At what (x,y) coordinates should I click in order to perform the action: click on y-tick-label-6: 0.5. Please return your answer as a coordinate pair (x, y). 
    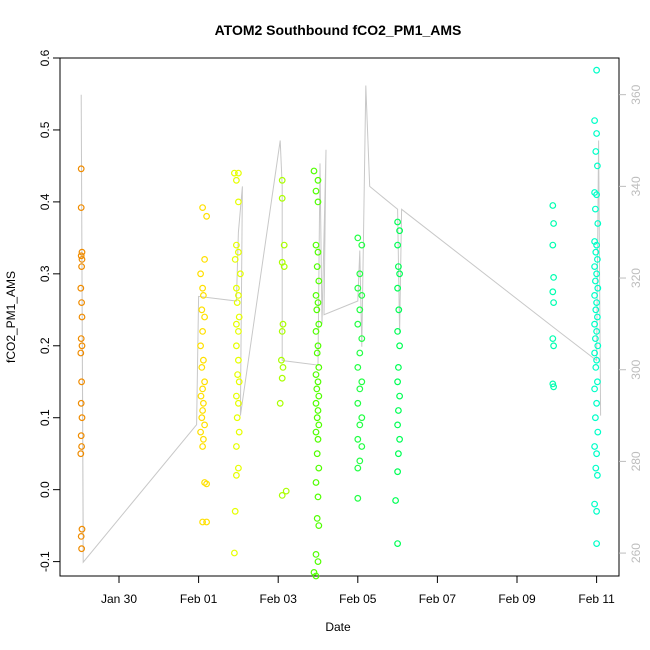
    Looking at the image, I should click on (45, 129).